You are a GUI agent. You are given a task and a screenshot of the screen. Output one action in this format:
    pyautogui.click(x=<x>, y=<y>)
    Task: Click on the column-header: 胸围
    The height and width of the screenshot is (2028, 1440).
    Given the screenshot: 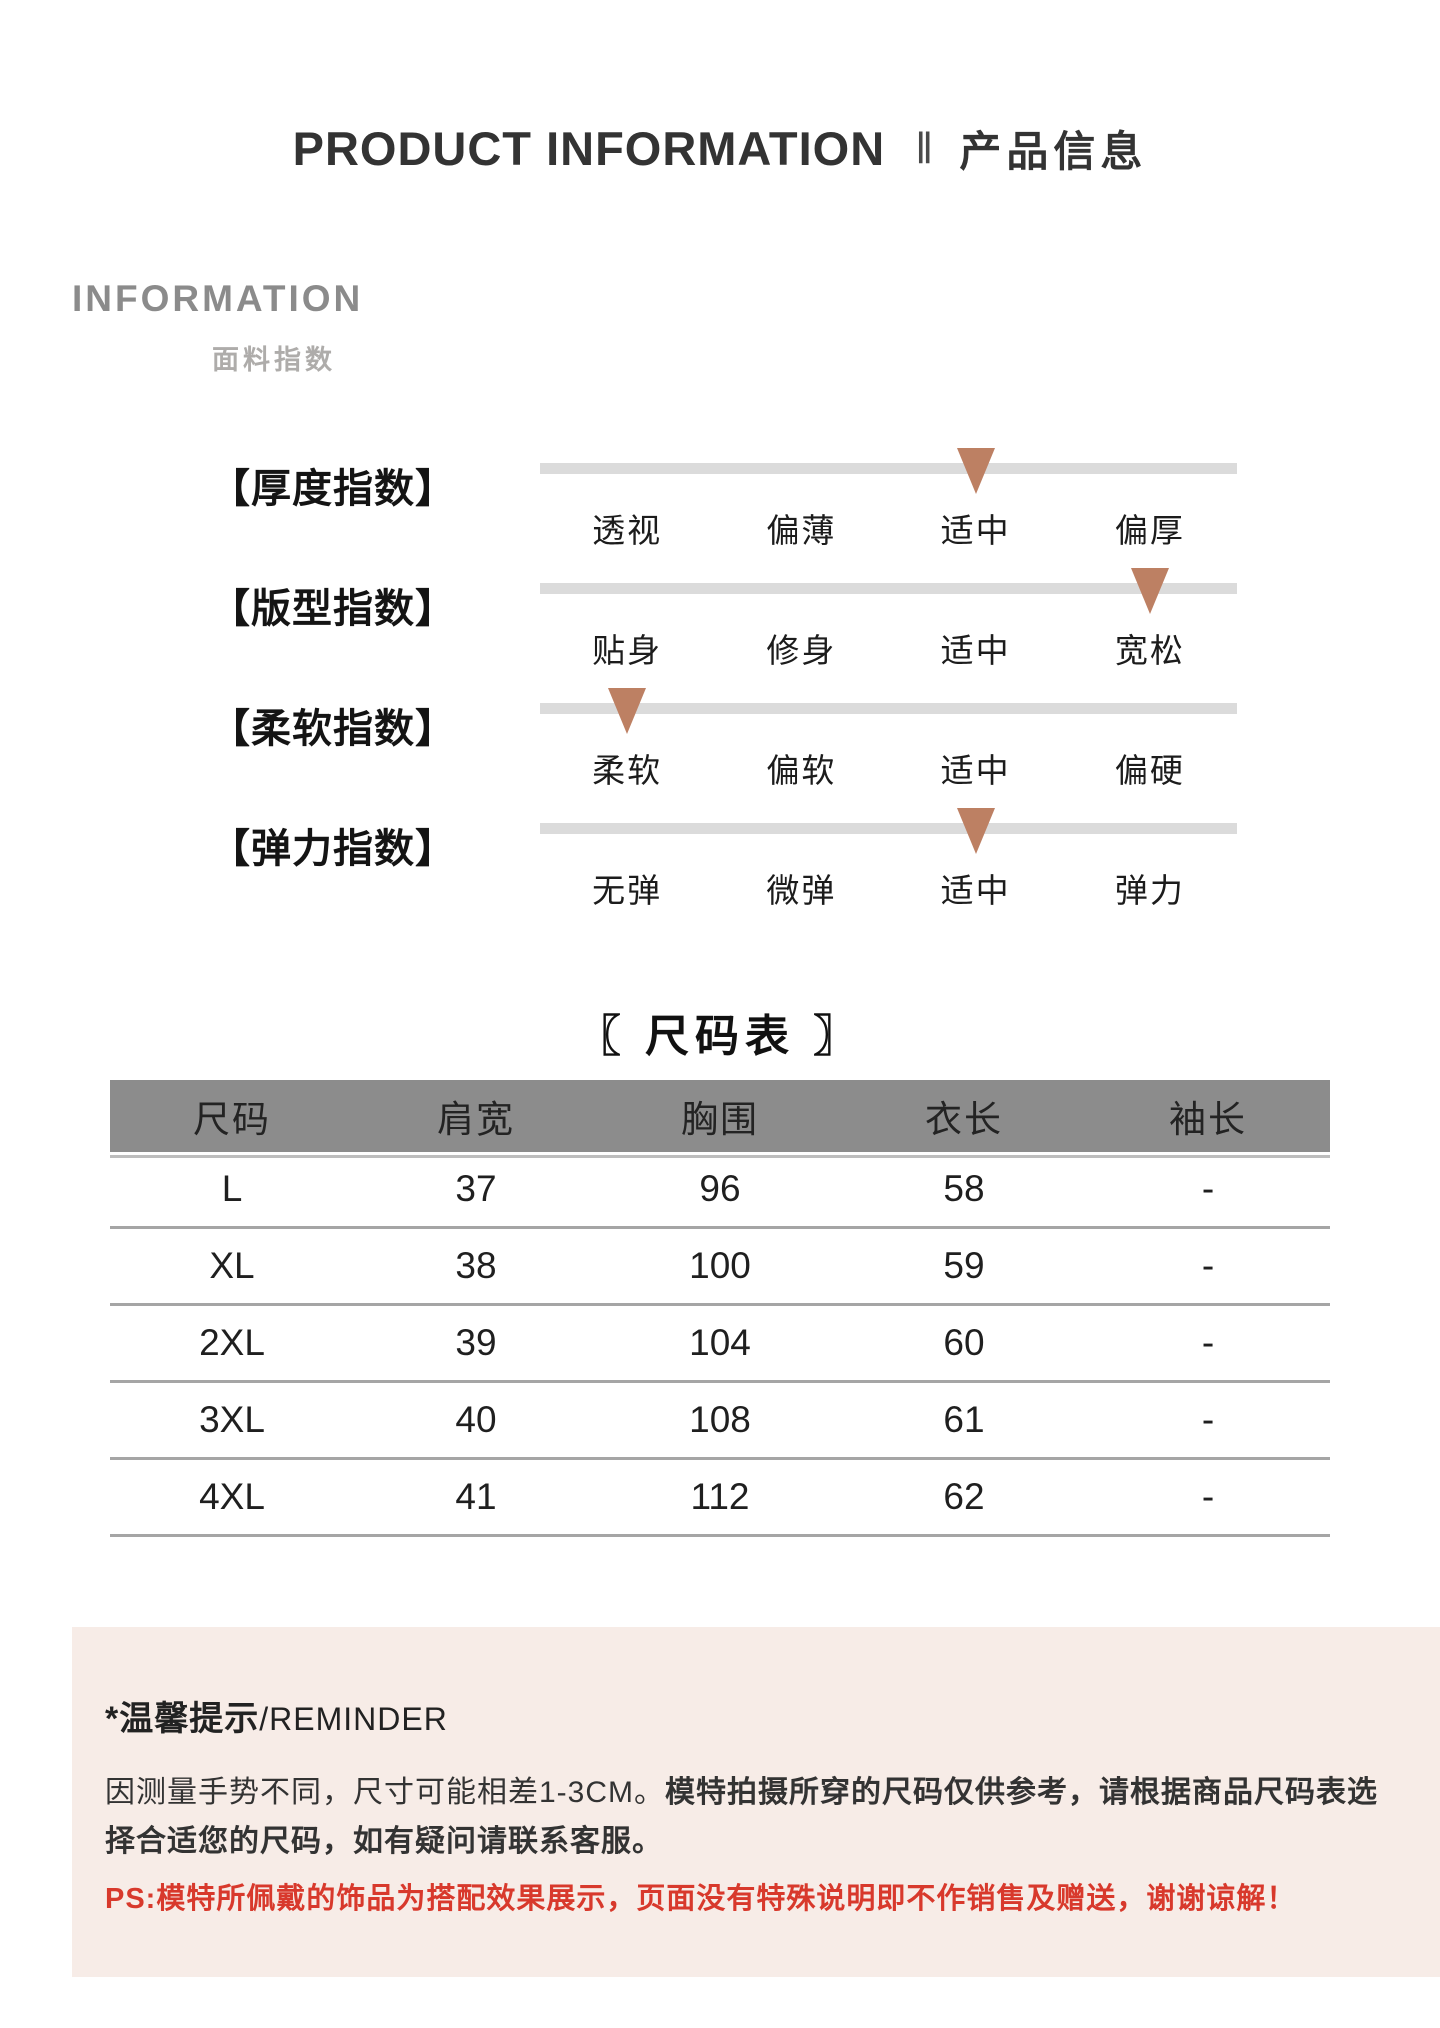 What is the action you would take?
    pyautogui.click(x=720, y=1119)
    